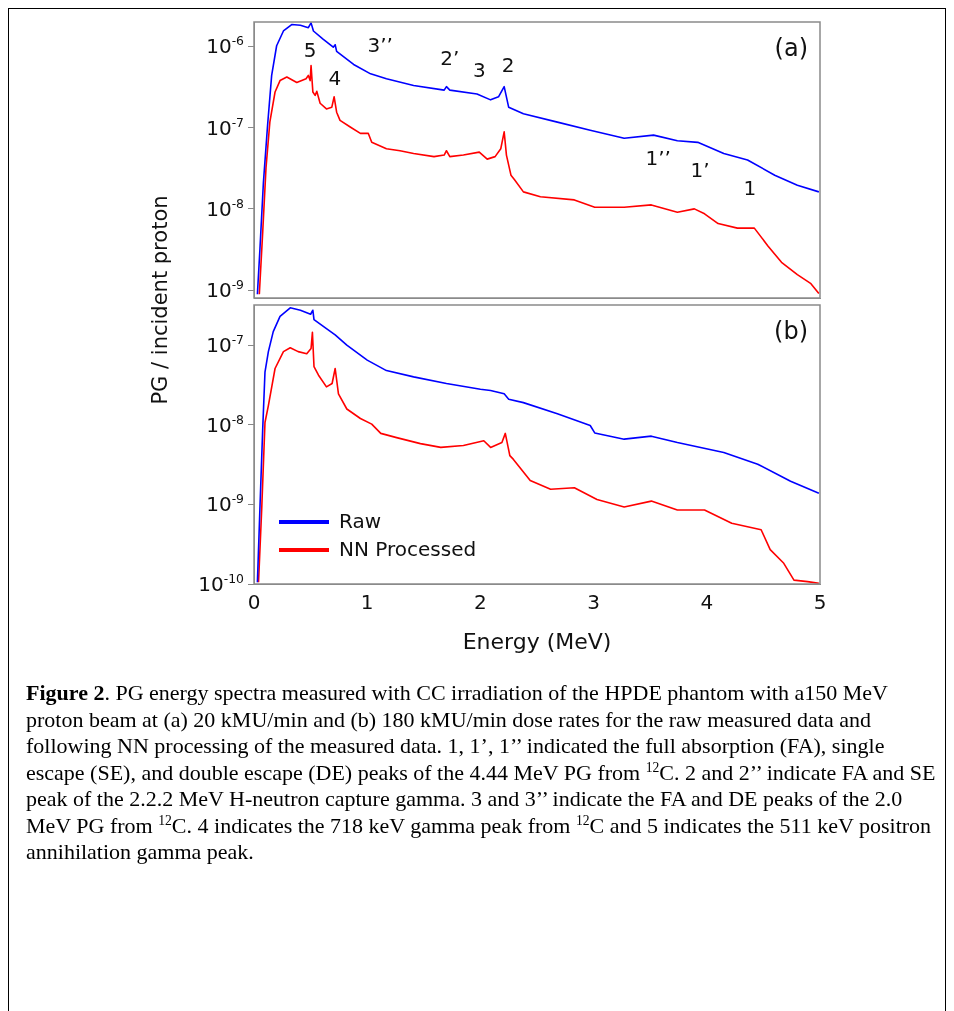 This screenshot has width=954, height=1011. I want to click on annotation: 3’’, so click(380, 45).